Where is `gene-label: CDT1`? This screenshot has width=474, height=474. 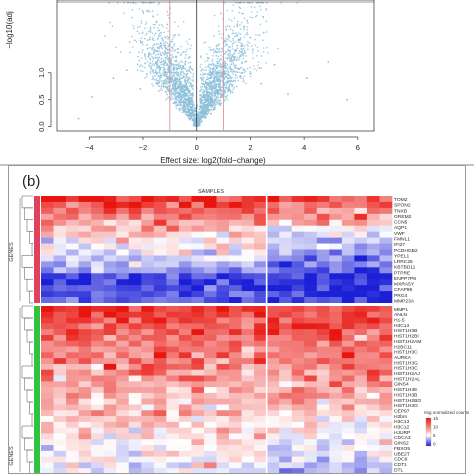 gene-label: CDT1 is located at coordinates (400, 465).